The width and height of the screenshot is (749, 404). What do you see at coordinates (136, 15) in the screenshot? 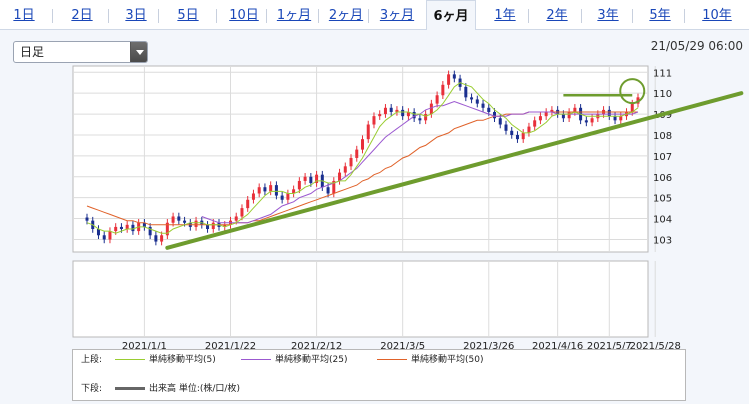
I see `tab-period-2: 3日` at bounding box center [136, 15].